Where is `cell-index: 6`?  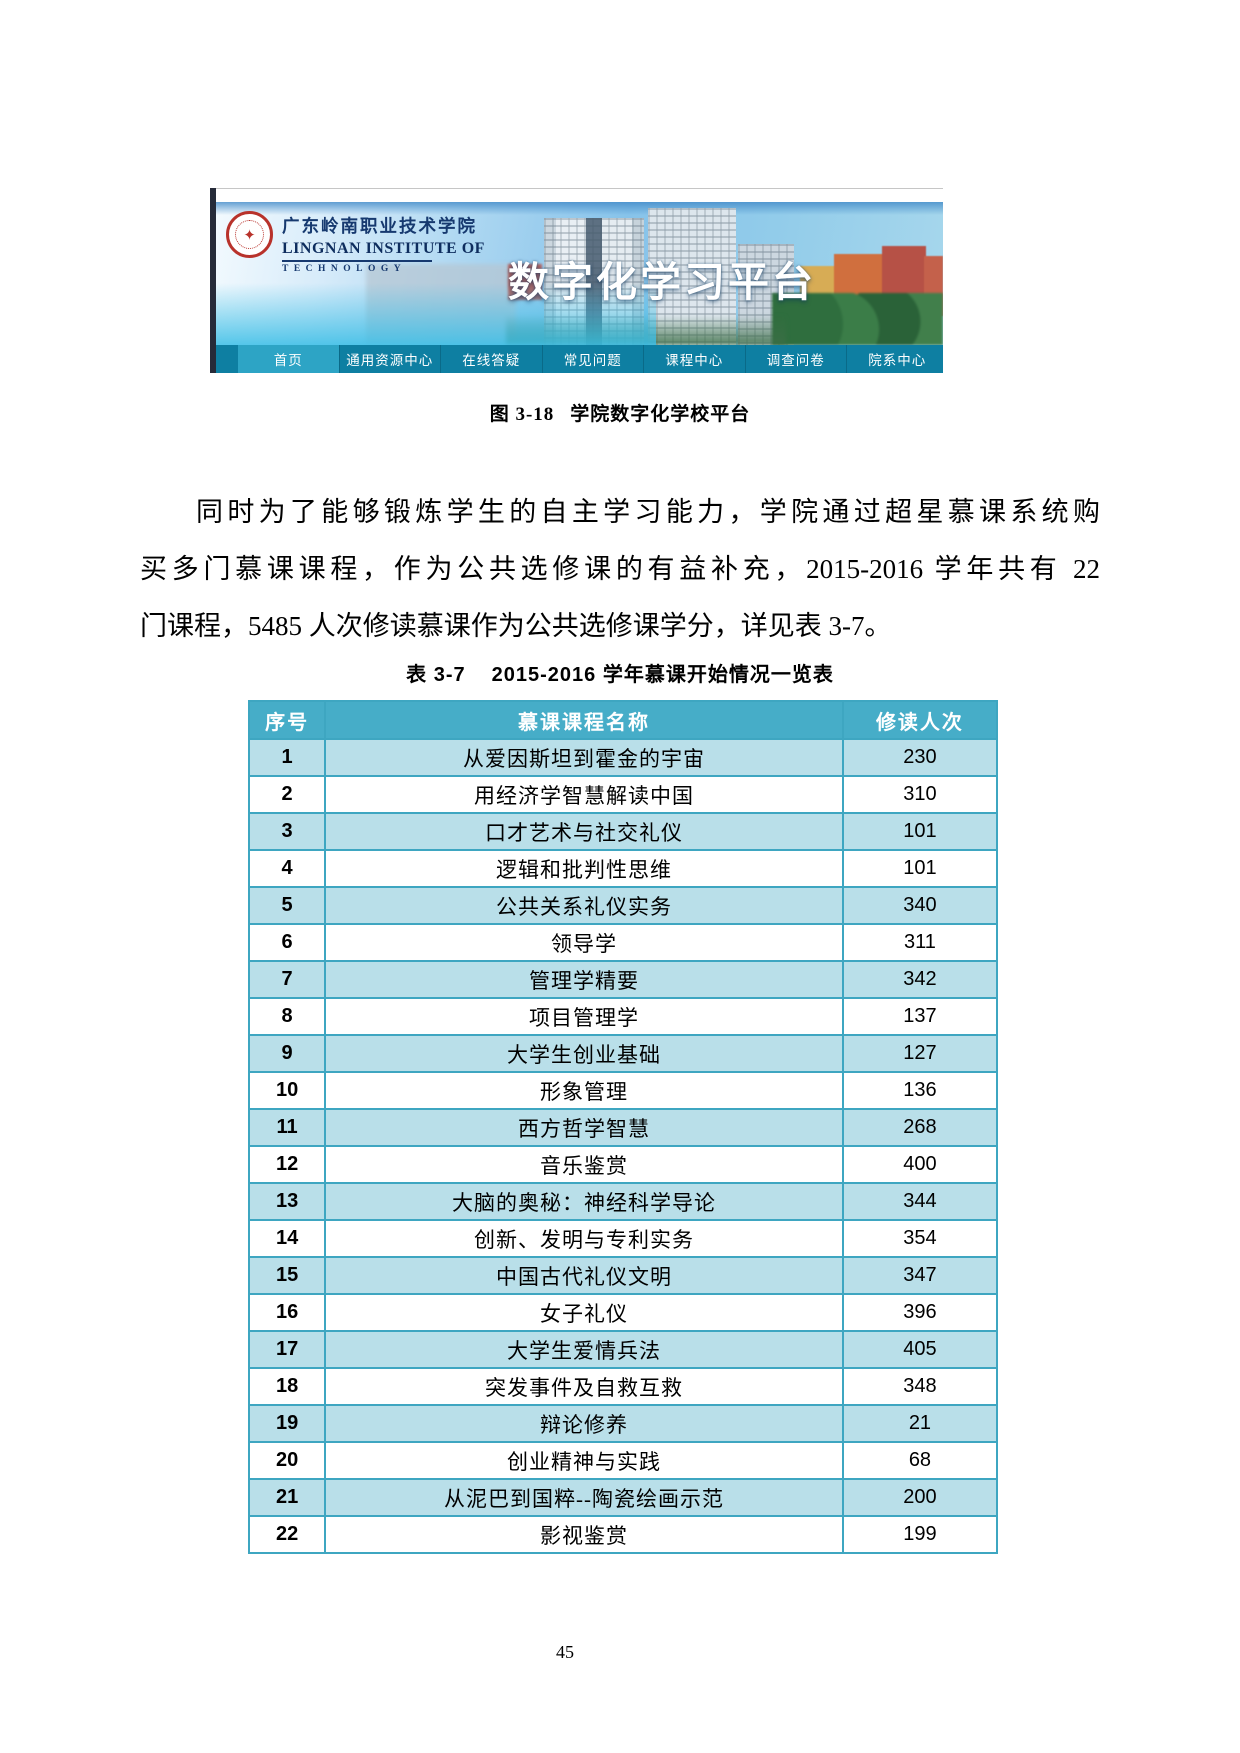
cell-index: 6 is located at coordinates (287, 942).